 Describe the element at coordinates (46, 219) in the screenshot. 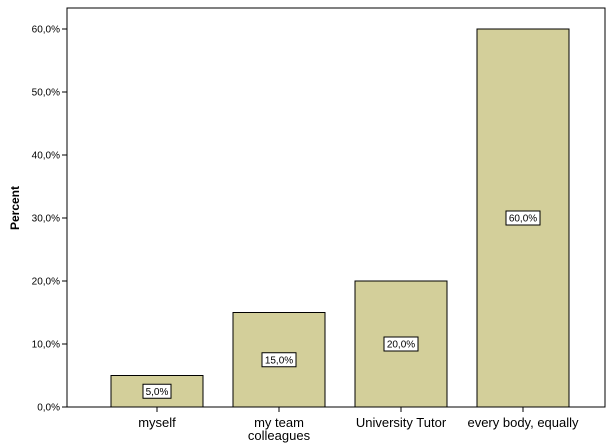

I see `y-tick-label: 30,0%` at that location.